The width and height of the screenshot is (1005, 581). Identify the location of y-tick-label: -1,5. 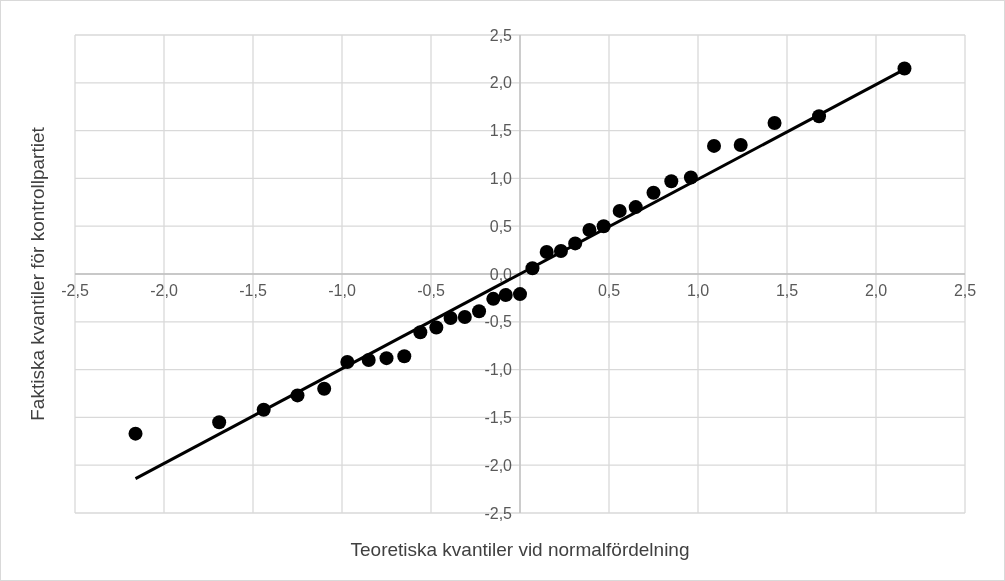
(498, 417).